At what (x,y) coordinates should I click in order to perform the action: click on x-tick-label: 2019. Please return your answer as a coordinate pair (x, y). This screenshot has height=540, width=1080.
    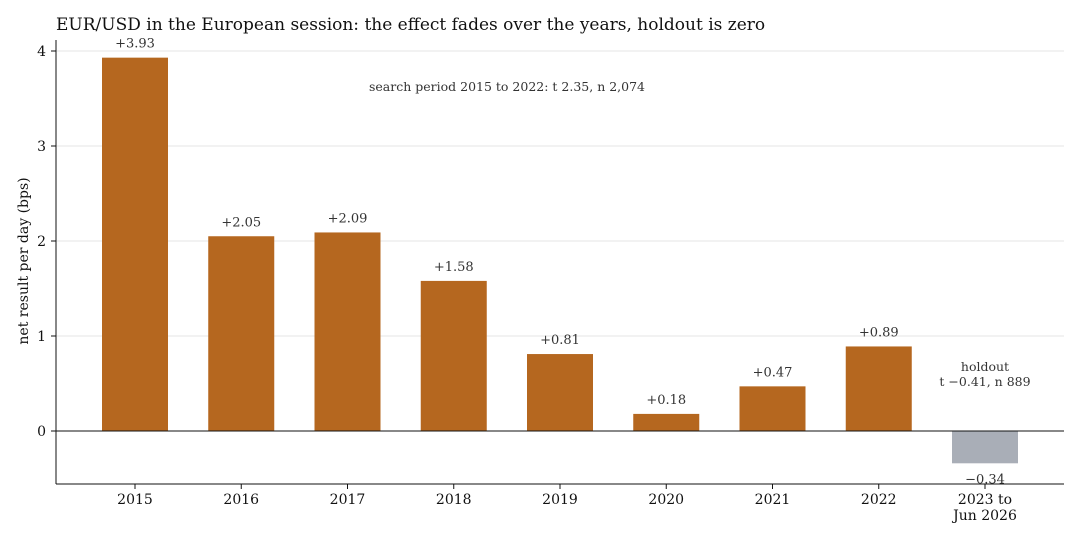
    Looking at the image, I should click on (560, 500).